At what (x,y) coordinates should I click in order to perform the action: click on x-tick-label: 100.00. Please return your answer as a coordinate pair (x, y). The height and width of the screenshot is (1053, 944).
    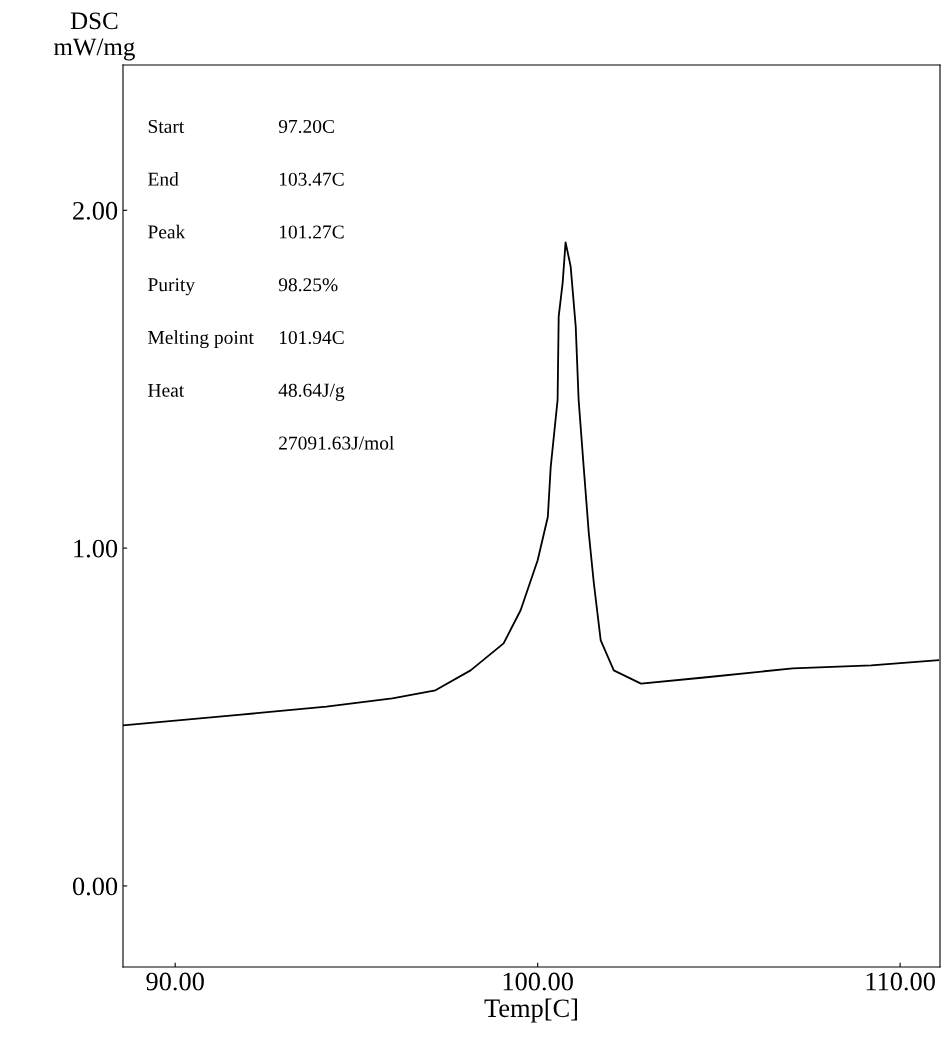
    Looking at the image, I should click on (538, 981).